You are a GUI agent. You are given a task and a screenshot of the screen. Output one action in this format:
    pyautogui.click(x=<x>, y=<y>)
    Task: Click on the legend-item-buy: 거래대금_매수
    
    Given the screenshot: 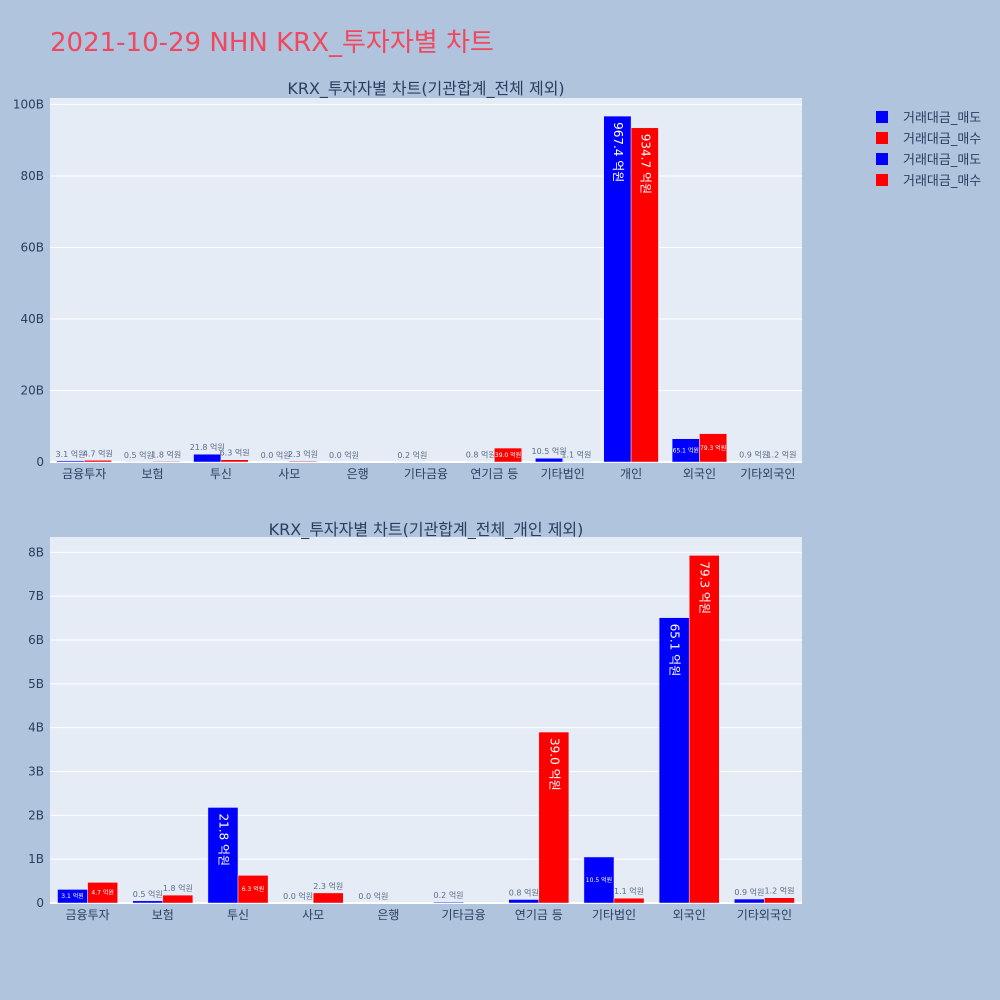 What is the action you would take?
    pyautogui.click(x=928, y=137)
    